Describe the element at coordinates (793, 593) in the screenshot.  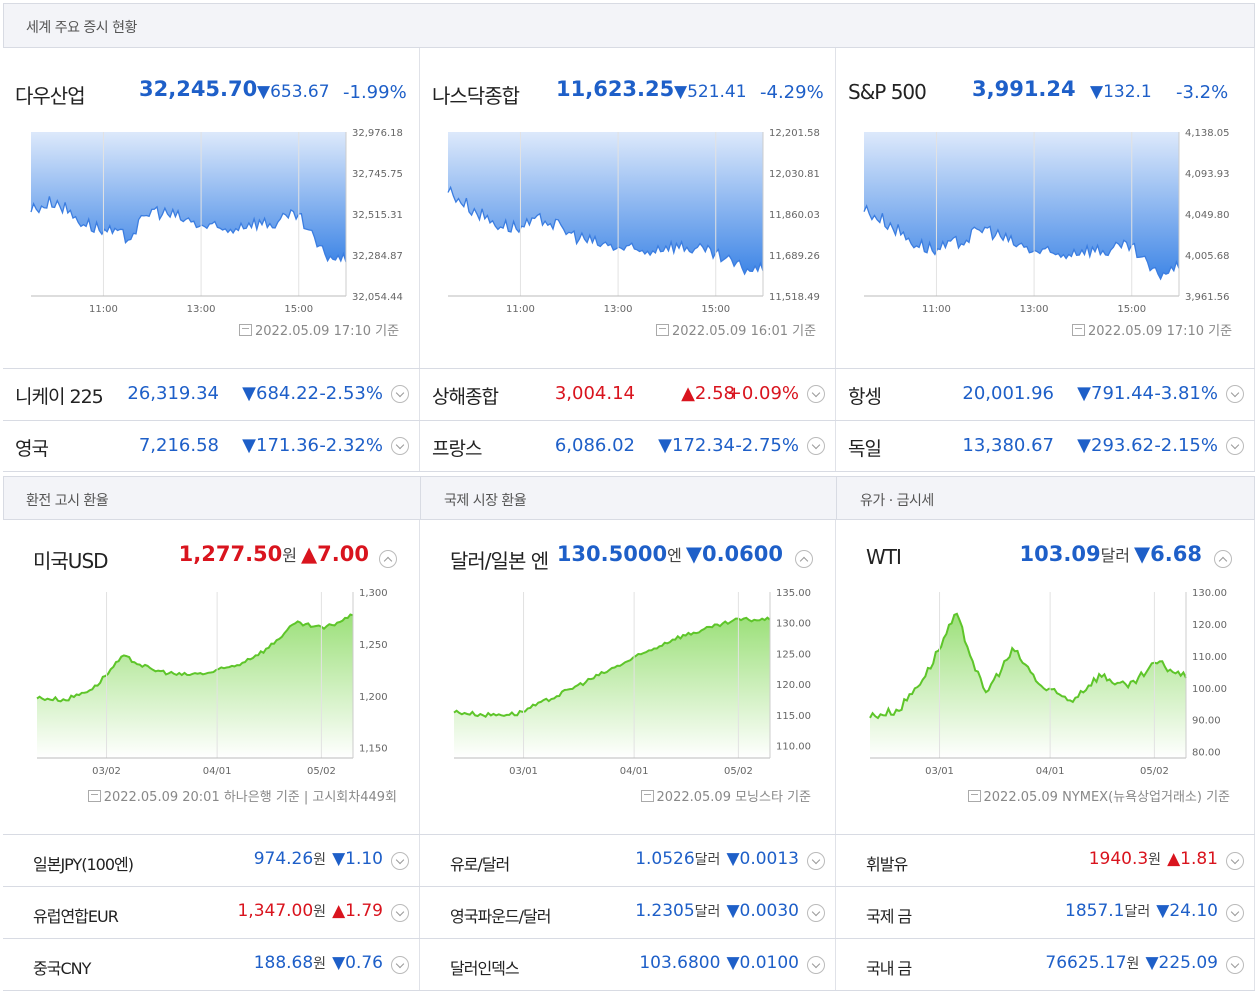
I see `y-tick-label: 135.00` at that location.